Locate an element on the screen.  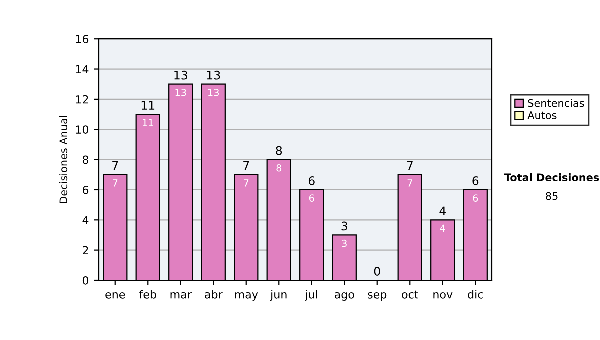
x-tick-label: feb is located at coordinates (147, 294).